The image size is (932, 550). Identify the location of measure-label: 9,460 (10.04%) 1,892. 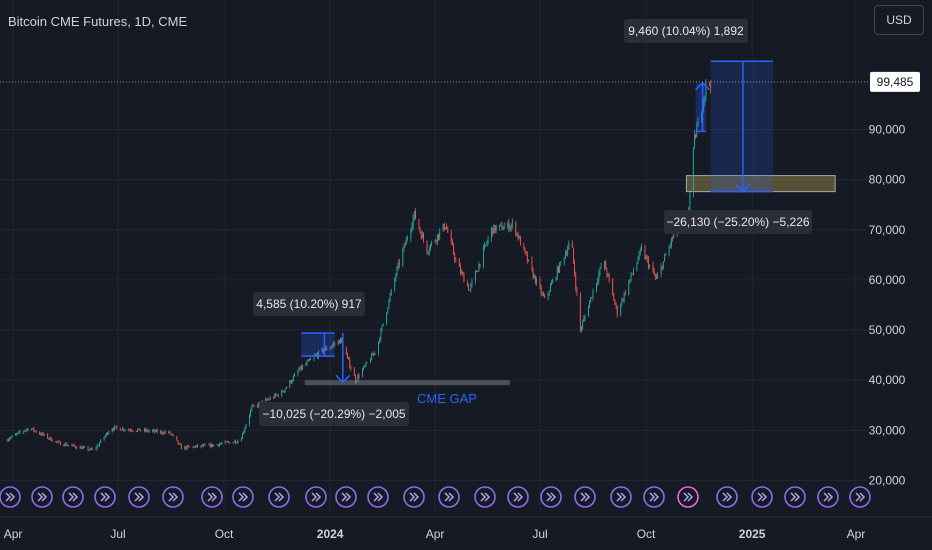
(686, 31).